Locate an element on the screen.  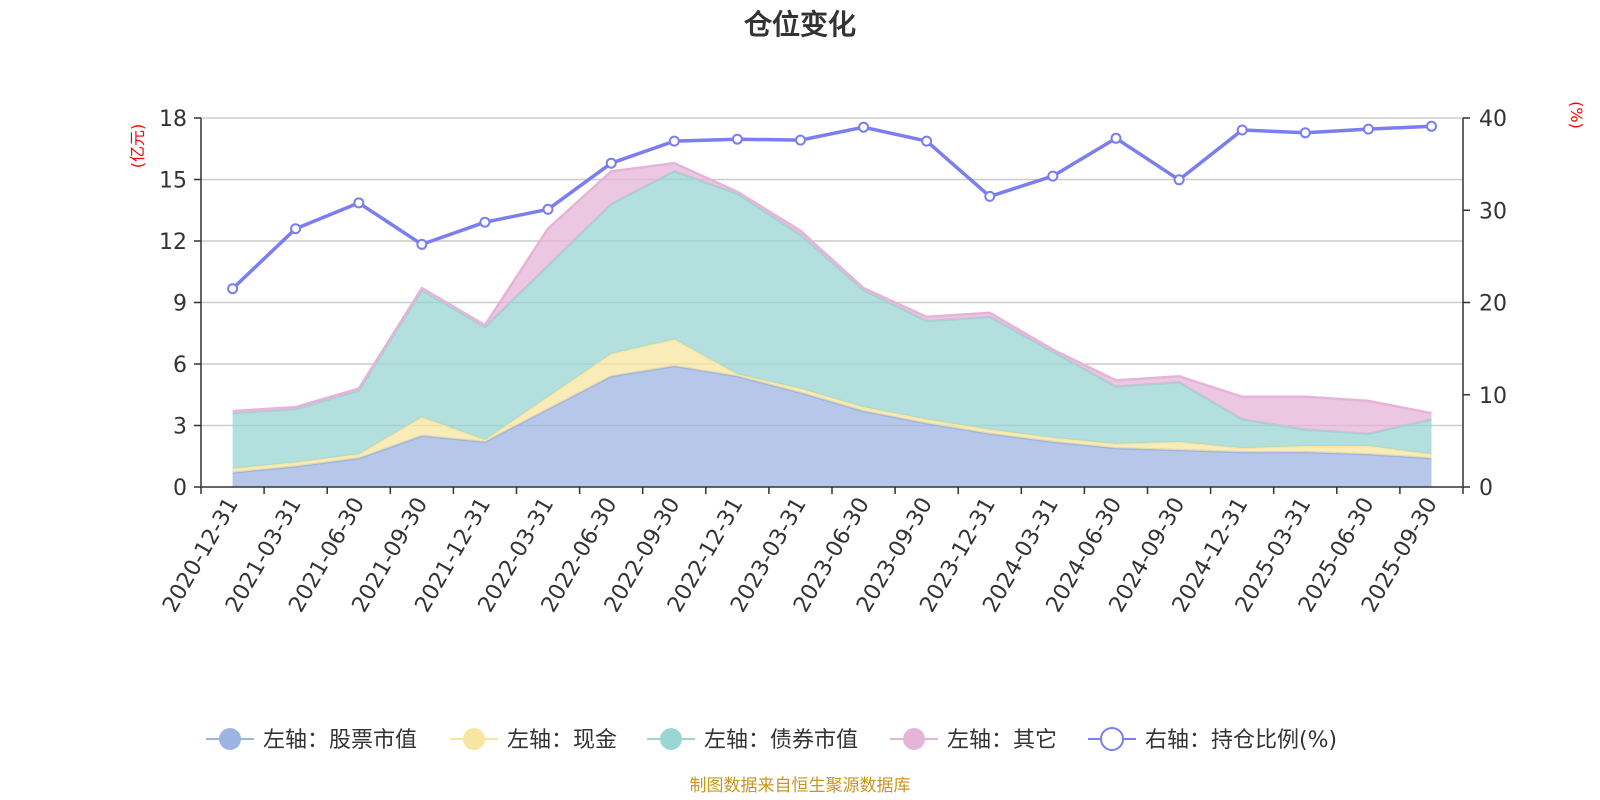
left-axis-tick-label: 15 is located at coordinates (173, 181).